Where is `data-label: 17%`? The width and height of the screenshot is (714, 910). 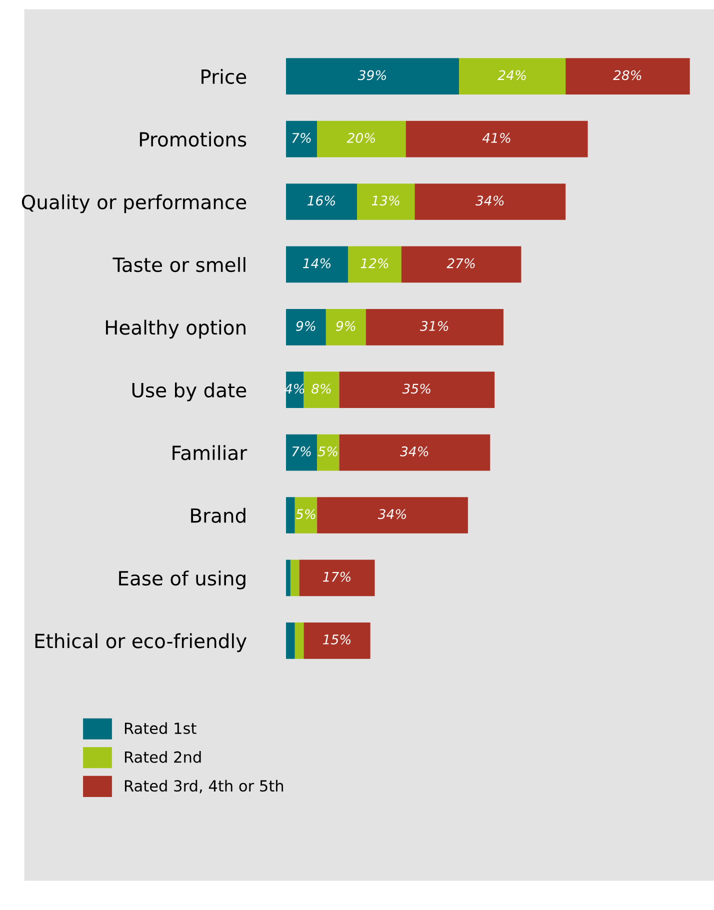
data-label: 17% is located at coordinates (336, 577).